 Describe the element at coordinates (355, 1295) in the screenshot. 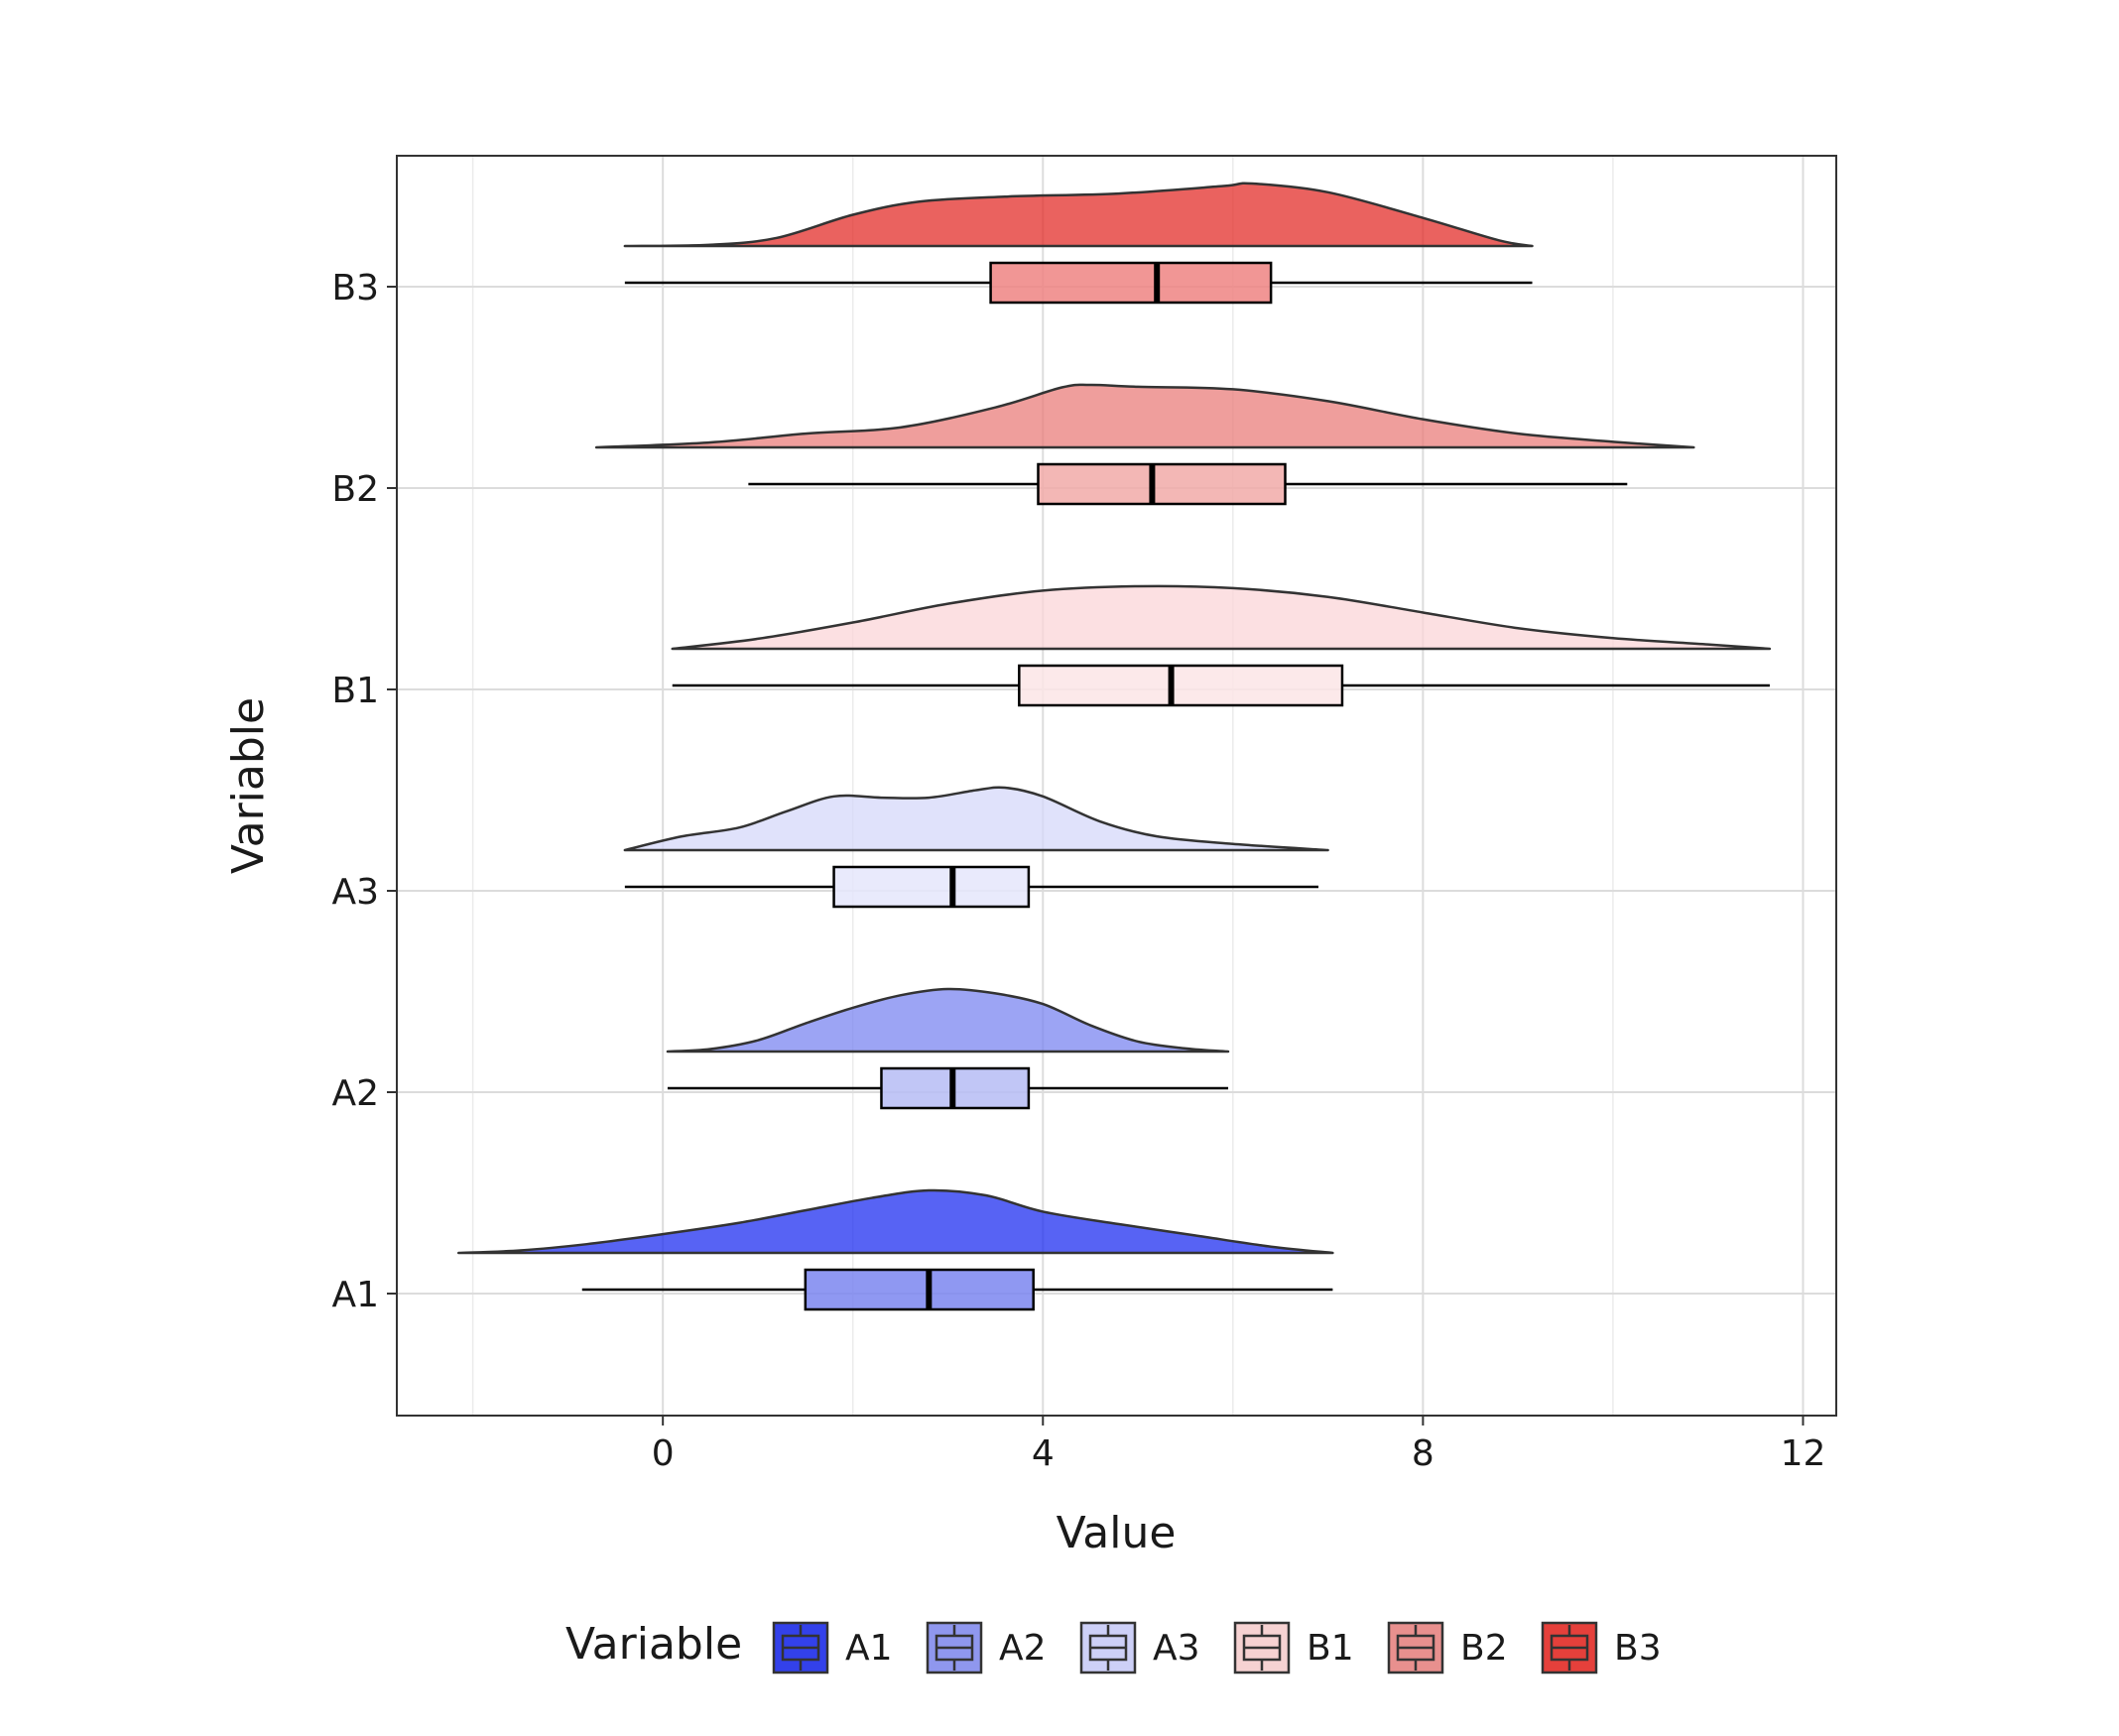

I see `y-tick-label: A1` at that location.